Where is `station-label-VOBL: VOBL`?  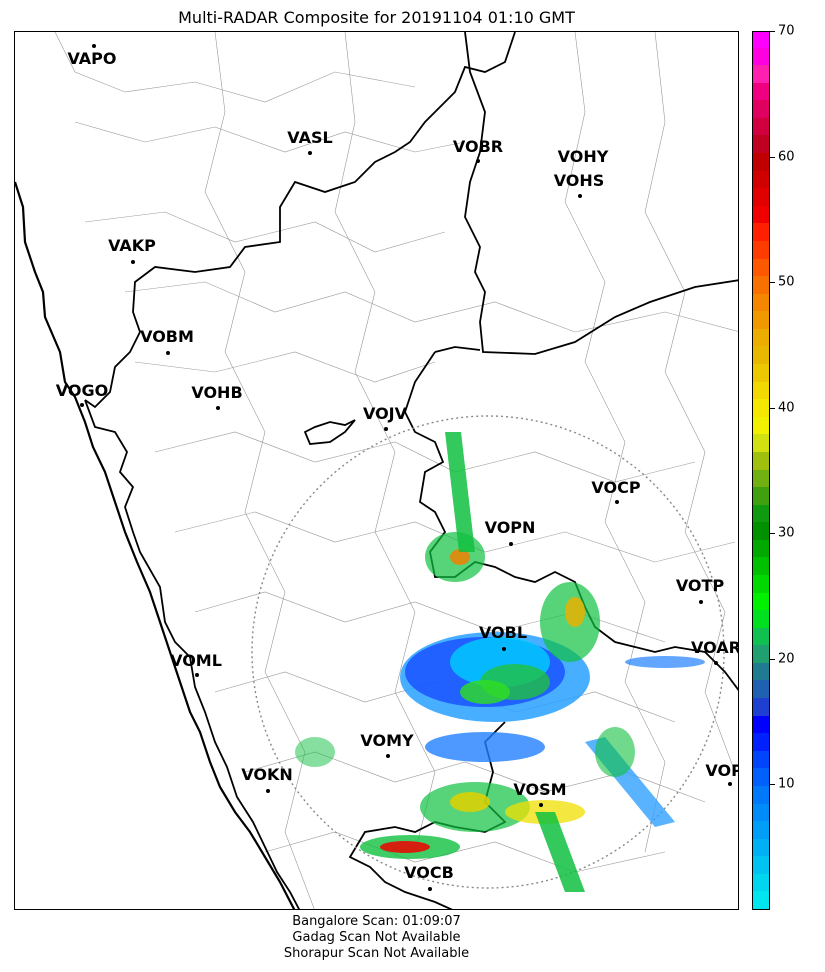
station-label-VOBL: VOBL is located at coordinates (503, 632).